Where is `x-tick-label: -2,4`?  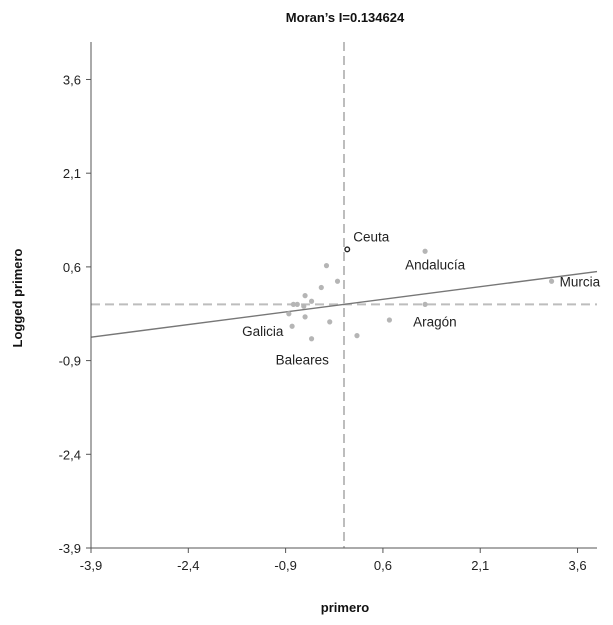 x-tick-label: -2,4 is located at coordinates (188, 565).